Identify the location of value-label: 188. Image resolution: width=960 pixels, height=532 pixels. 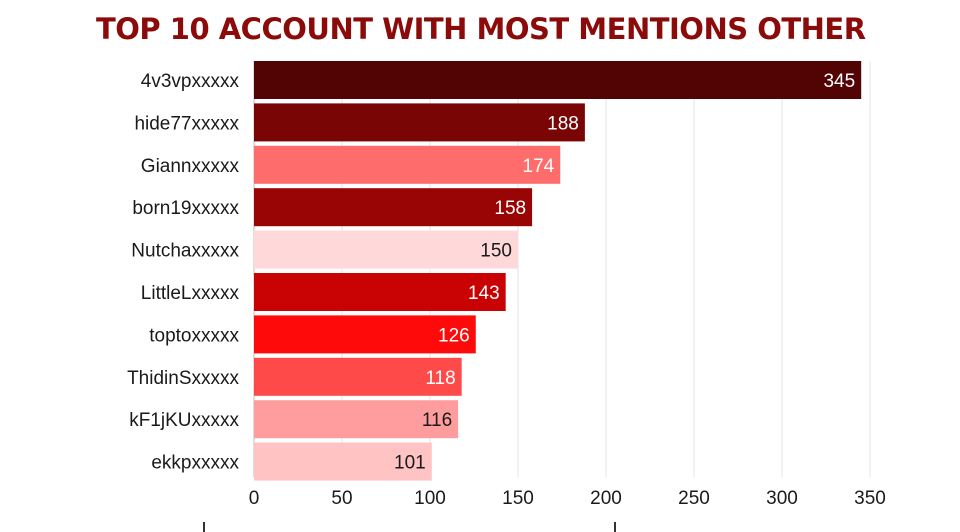
(563, 123).